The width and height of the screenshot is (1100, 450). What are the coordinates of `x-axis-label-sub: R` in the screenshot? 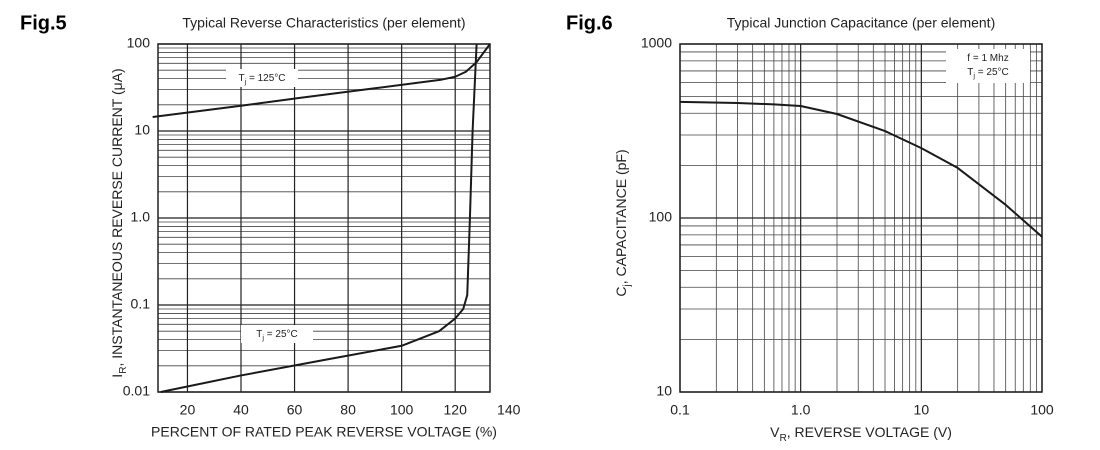 It's located at (782, 438).